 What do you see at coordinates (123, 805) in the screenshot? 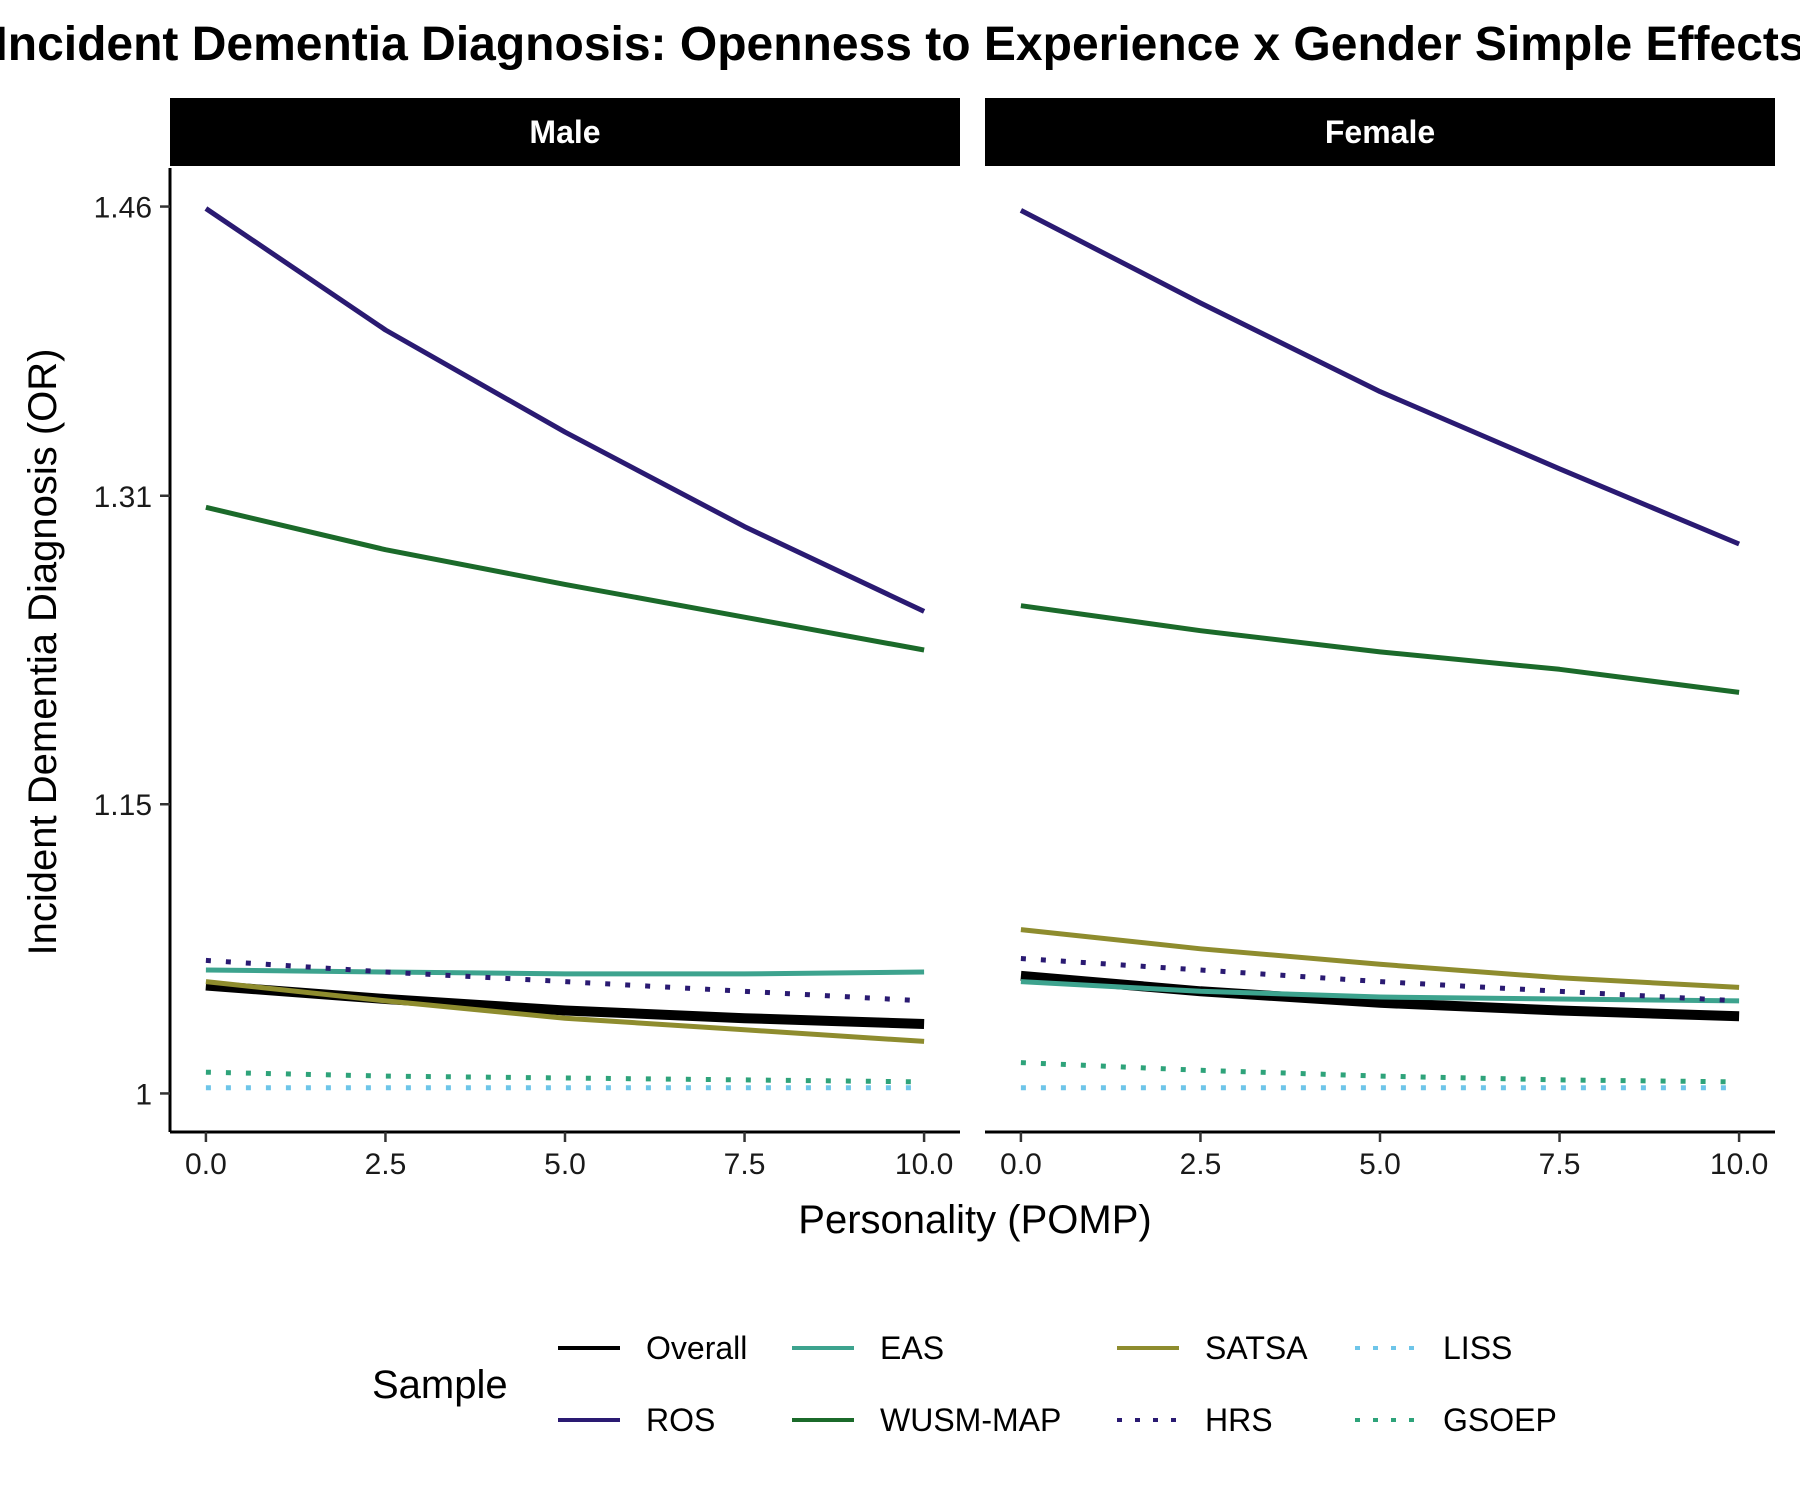
I see `y-tick-label: 1.15` at bounding box center [123, 805].